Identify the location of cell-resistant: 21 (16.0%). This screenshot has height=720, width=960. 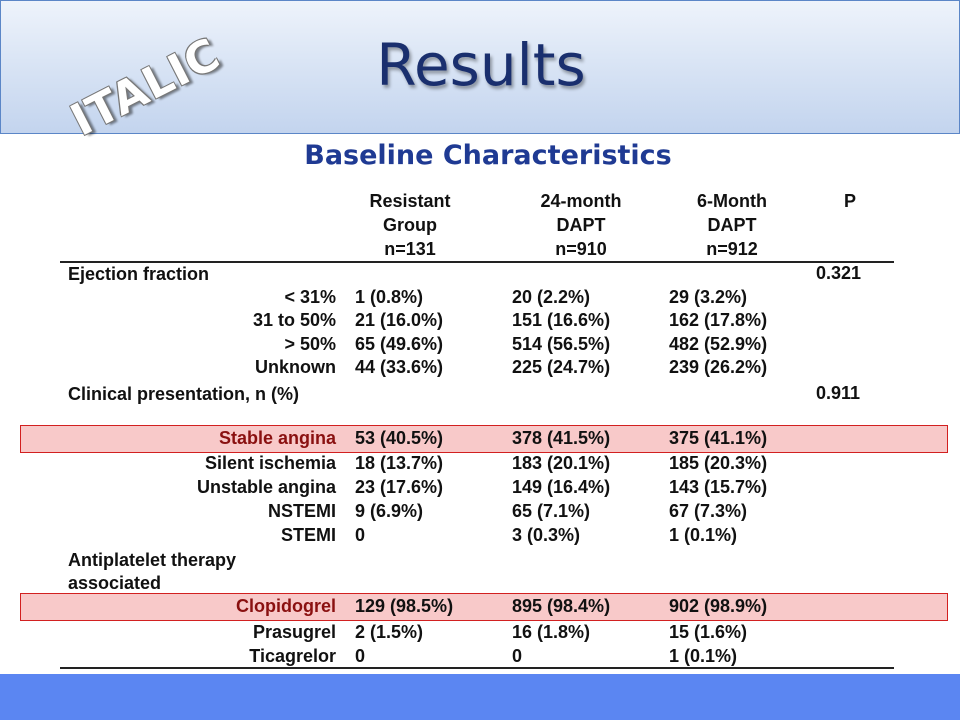
(399, 320).